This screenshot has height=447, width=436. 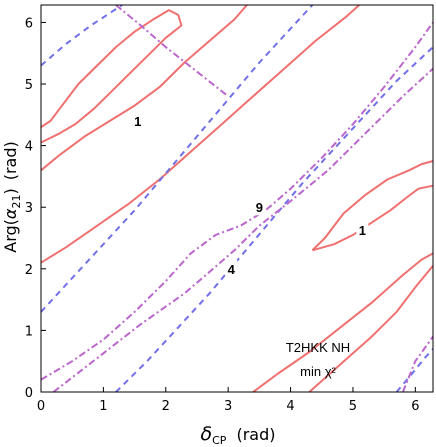 What do you see at coordinates (353, 406) in the screenshot?
I see `x-tick-label: 5` at bounding box center [353, 406].